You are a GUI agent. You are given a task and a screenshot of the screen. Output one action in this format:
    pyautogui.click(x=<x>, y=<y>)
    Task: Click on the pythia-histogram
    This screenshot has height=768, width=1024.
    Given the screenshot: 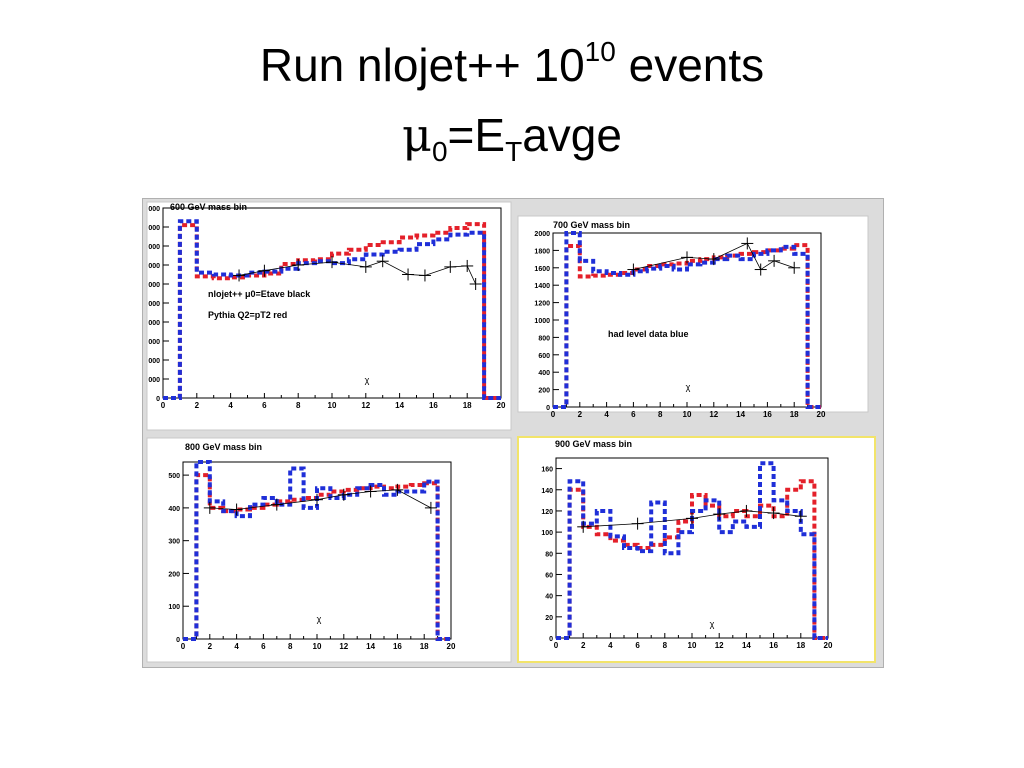 What is the action you would take?
    pyautogui.click(x=692, y=559)
    